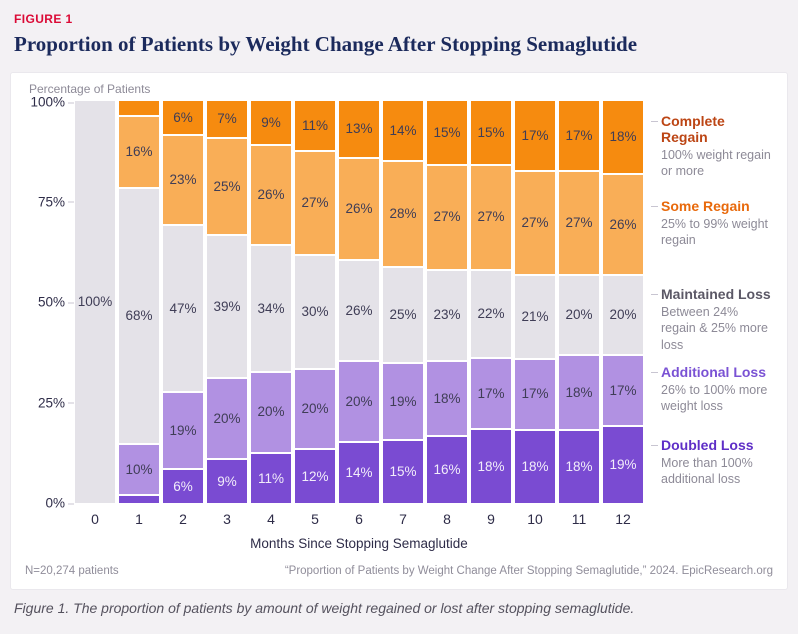 The image size is (798, 634). Describe the element at coordinates (139, 317) in the screenshot. I see `bar-segment: 68%` at that location.